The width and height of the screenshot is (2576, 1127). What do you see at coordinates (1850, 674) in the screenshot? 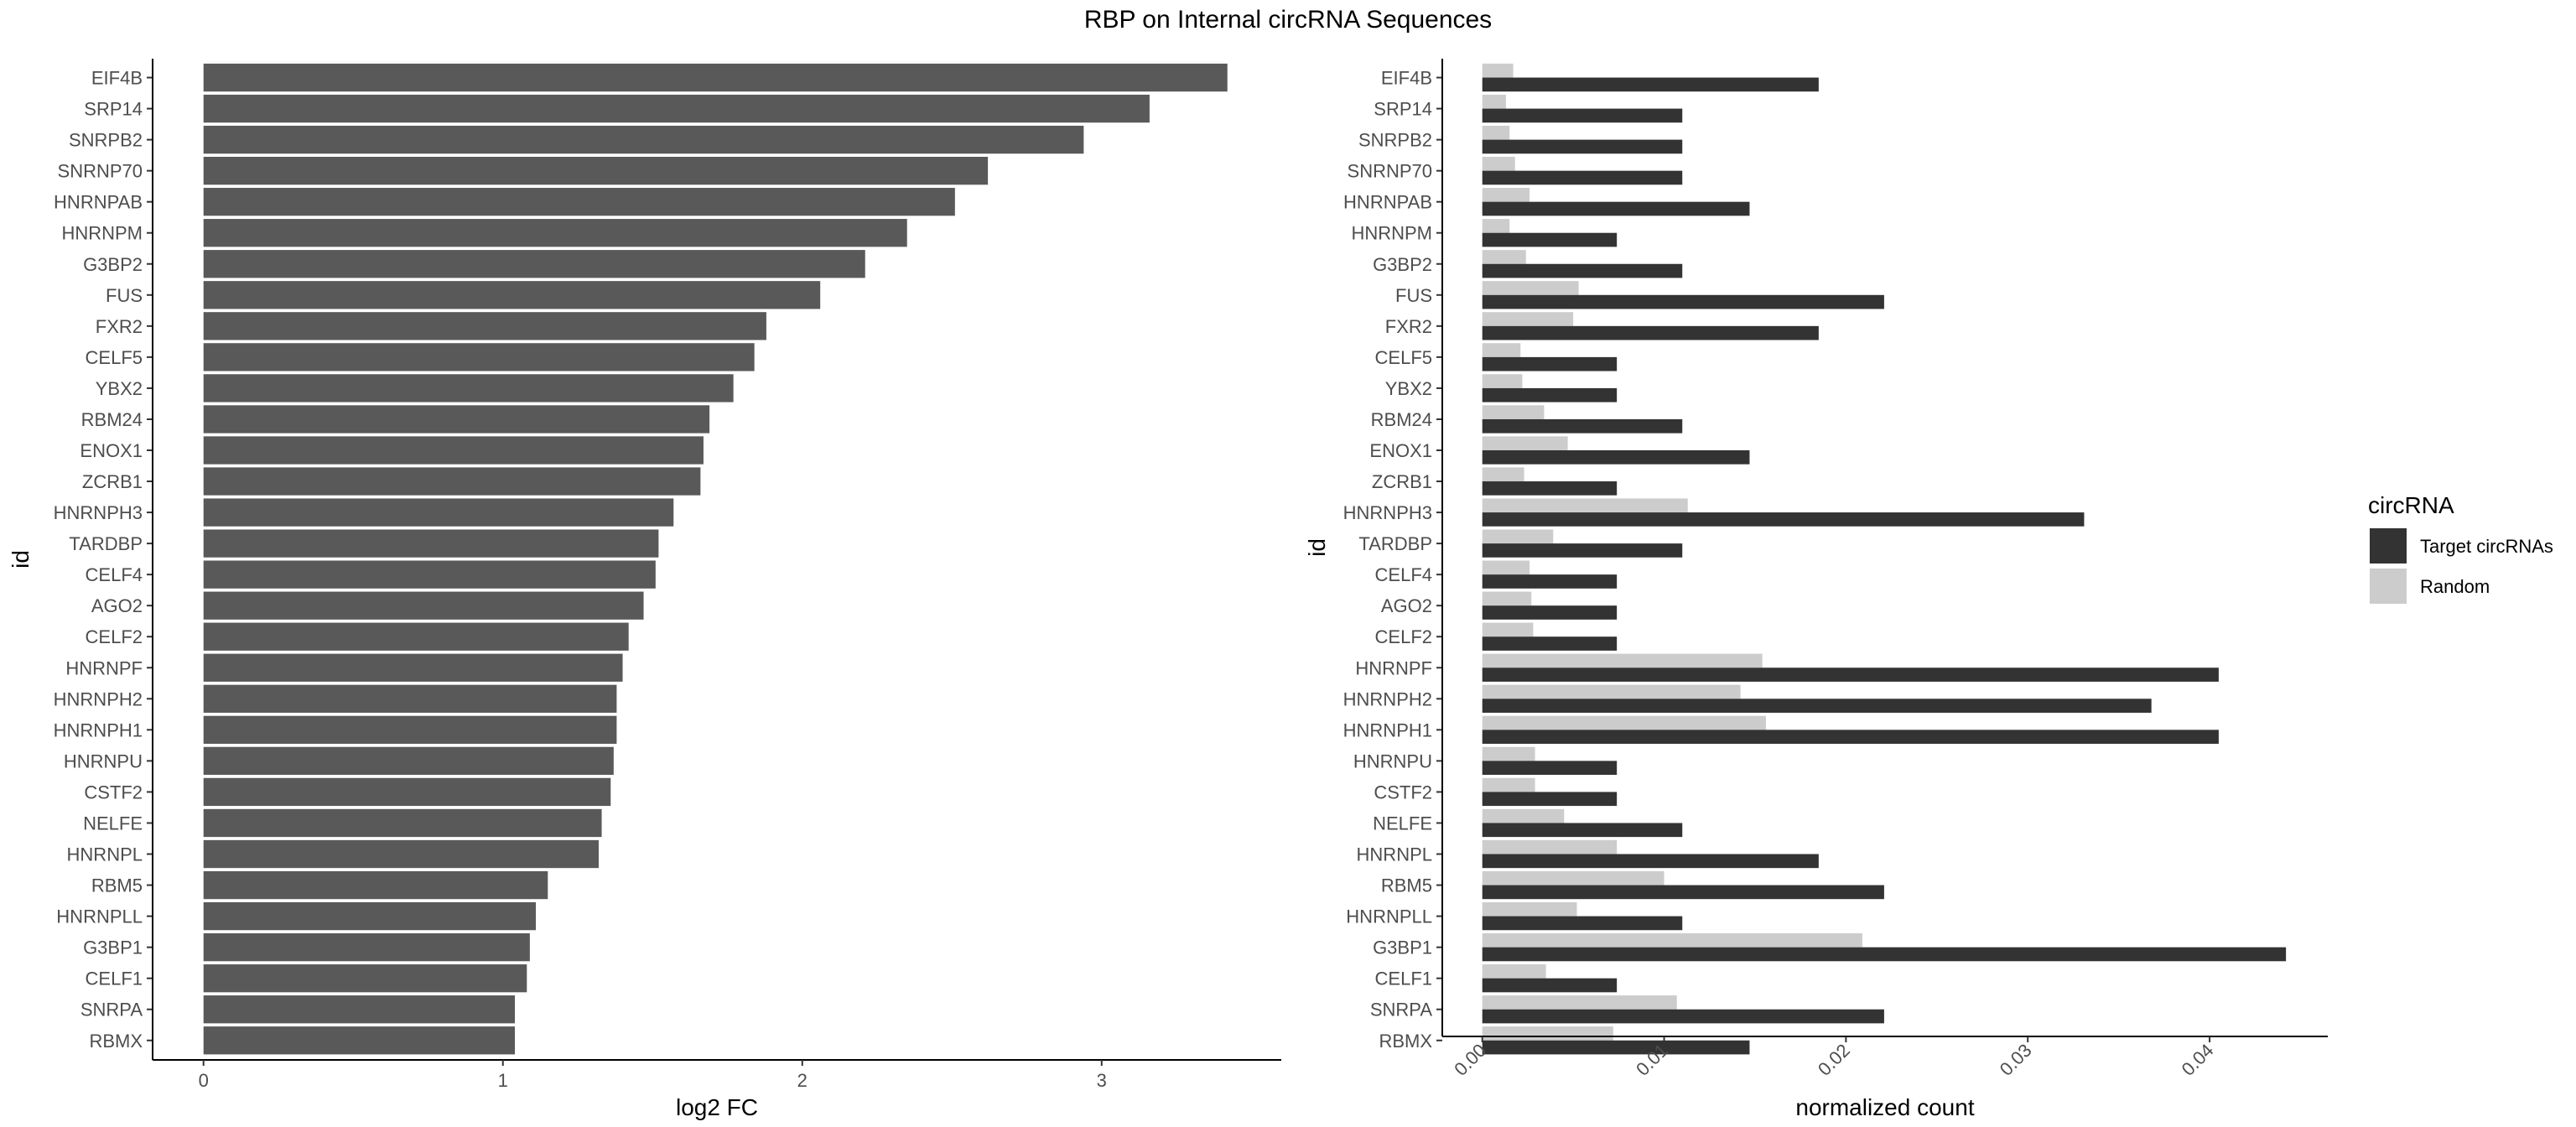
I see `bar-target-hnrnpf` at bounding box center [1850, 674].